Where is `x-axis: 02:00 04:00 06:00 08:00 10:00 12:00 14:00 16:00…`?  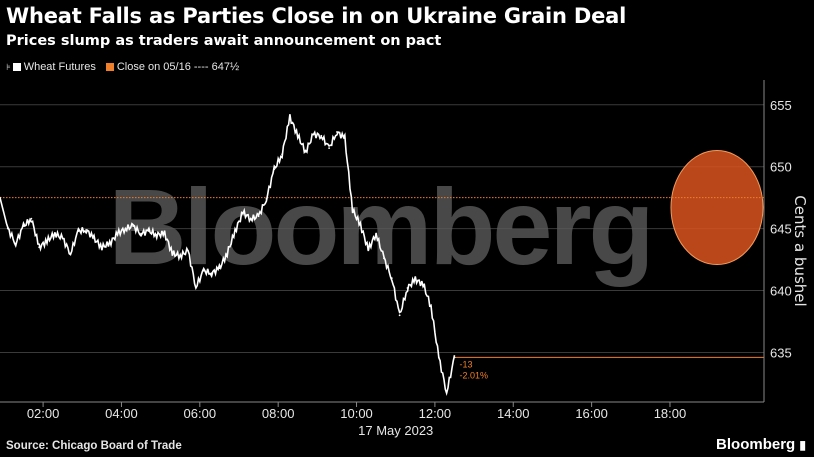 x-axis: 02:00 04:00 06:00 08:00 10:00 12:00 14:00 16:00… is located at coordinates (382, 411).